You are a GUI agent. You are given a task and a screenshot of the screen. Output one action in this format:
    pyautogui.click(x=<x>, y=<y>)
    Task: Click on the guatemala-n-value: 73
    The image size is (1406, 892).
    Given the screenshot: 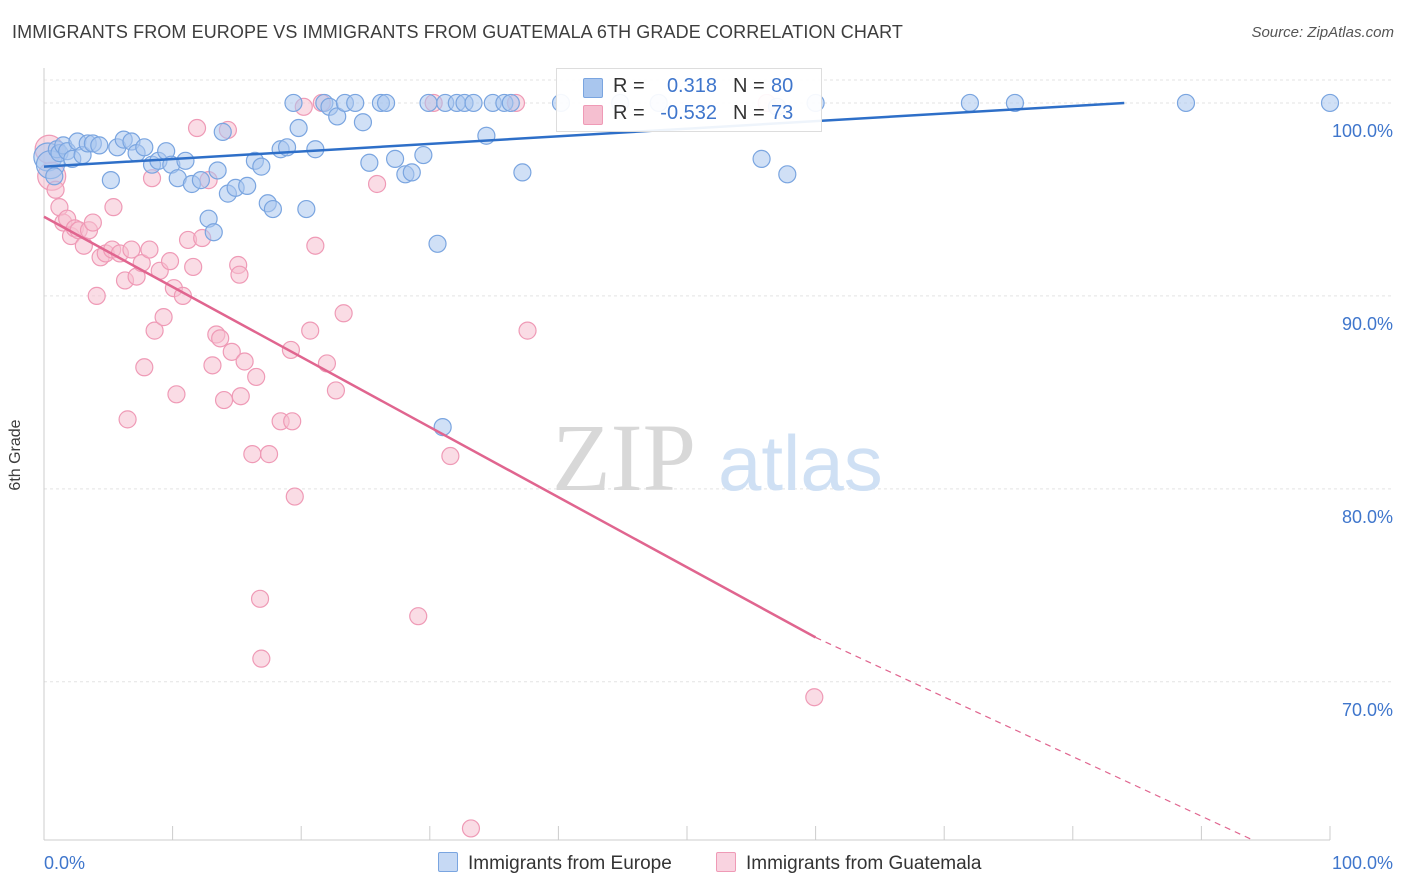 What is the action you would take?
    pyautogui.click(x=782, y=113)
    